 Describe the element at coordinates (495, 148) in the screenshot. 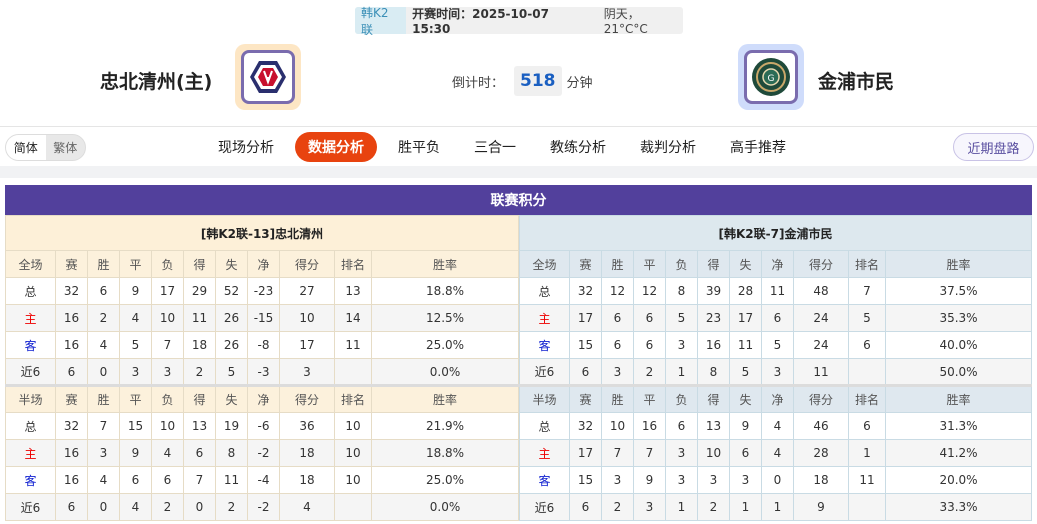

I see `tab-three-in-one: 三合一` at that location.